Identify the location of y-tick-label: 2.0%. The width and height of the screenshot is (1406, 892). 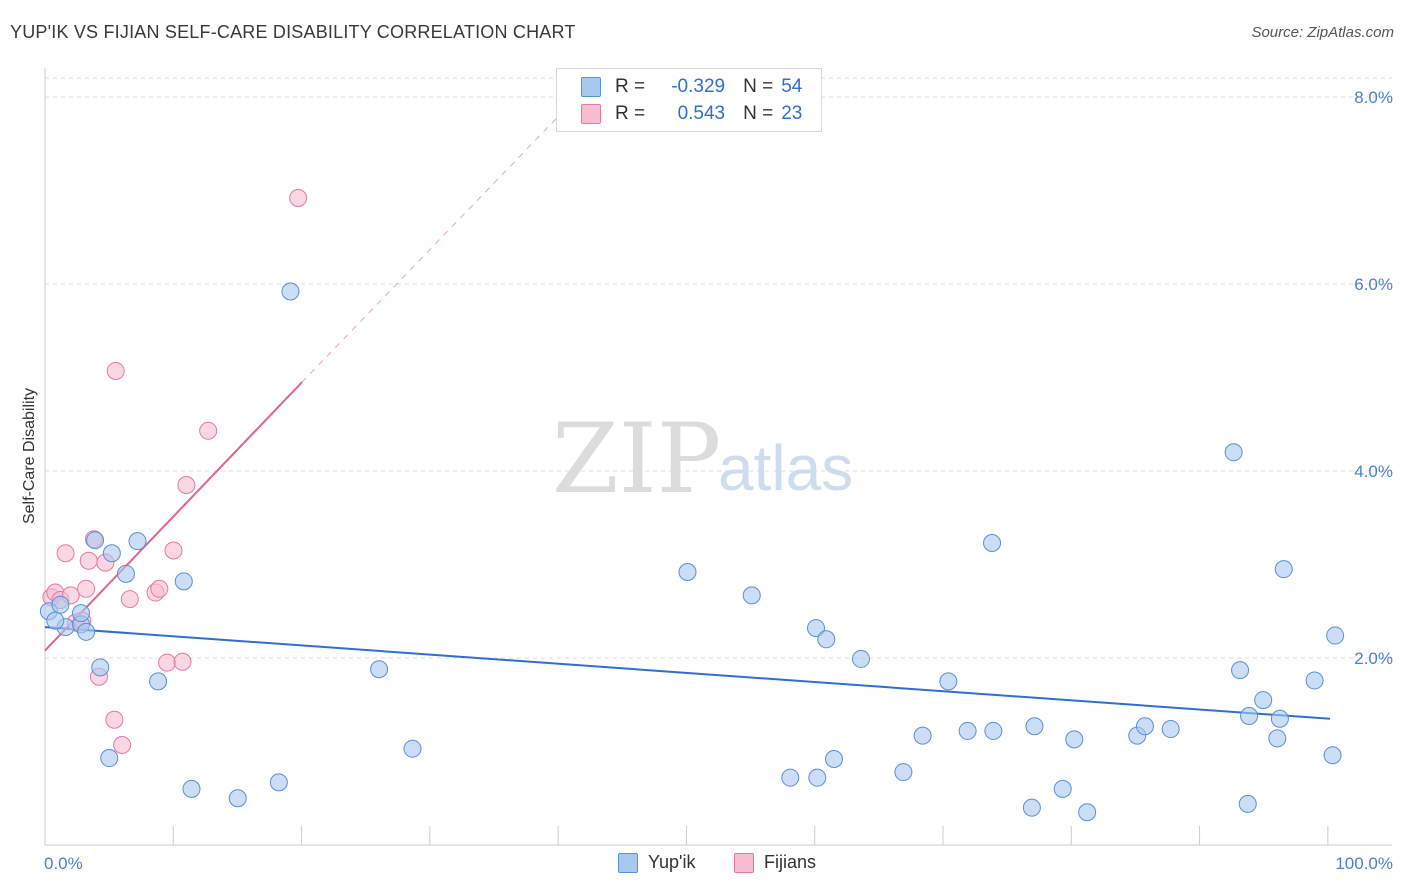
(1373, 658).